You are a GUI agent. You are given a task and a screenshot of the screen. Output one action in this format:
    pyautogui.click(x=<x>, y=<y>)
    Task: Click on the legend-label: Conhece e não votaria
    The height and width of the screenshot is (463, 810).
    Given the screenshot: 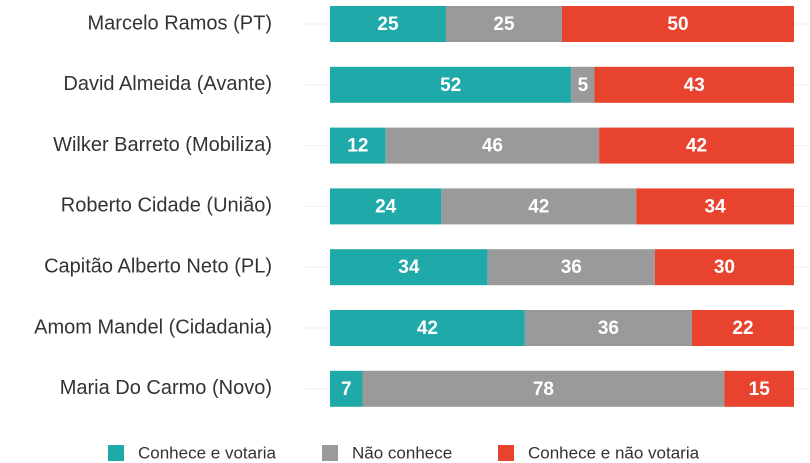 What is the action you would take?
    pyautogui.click(x=614, y=452)
    